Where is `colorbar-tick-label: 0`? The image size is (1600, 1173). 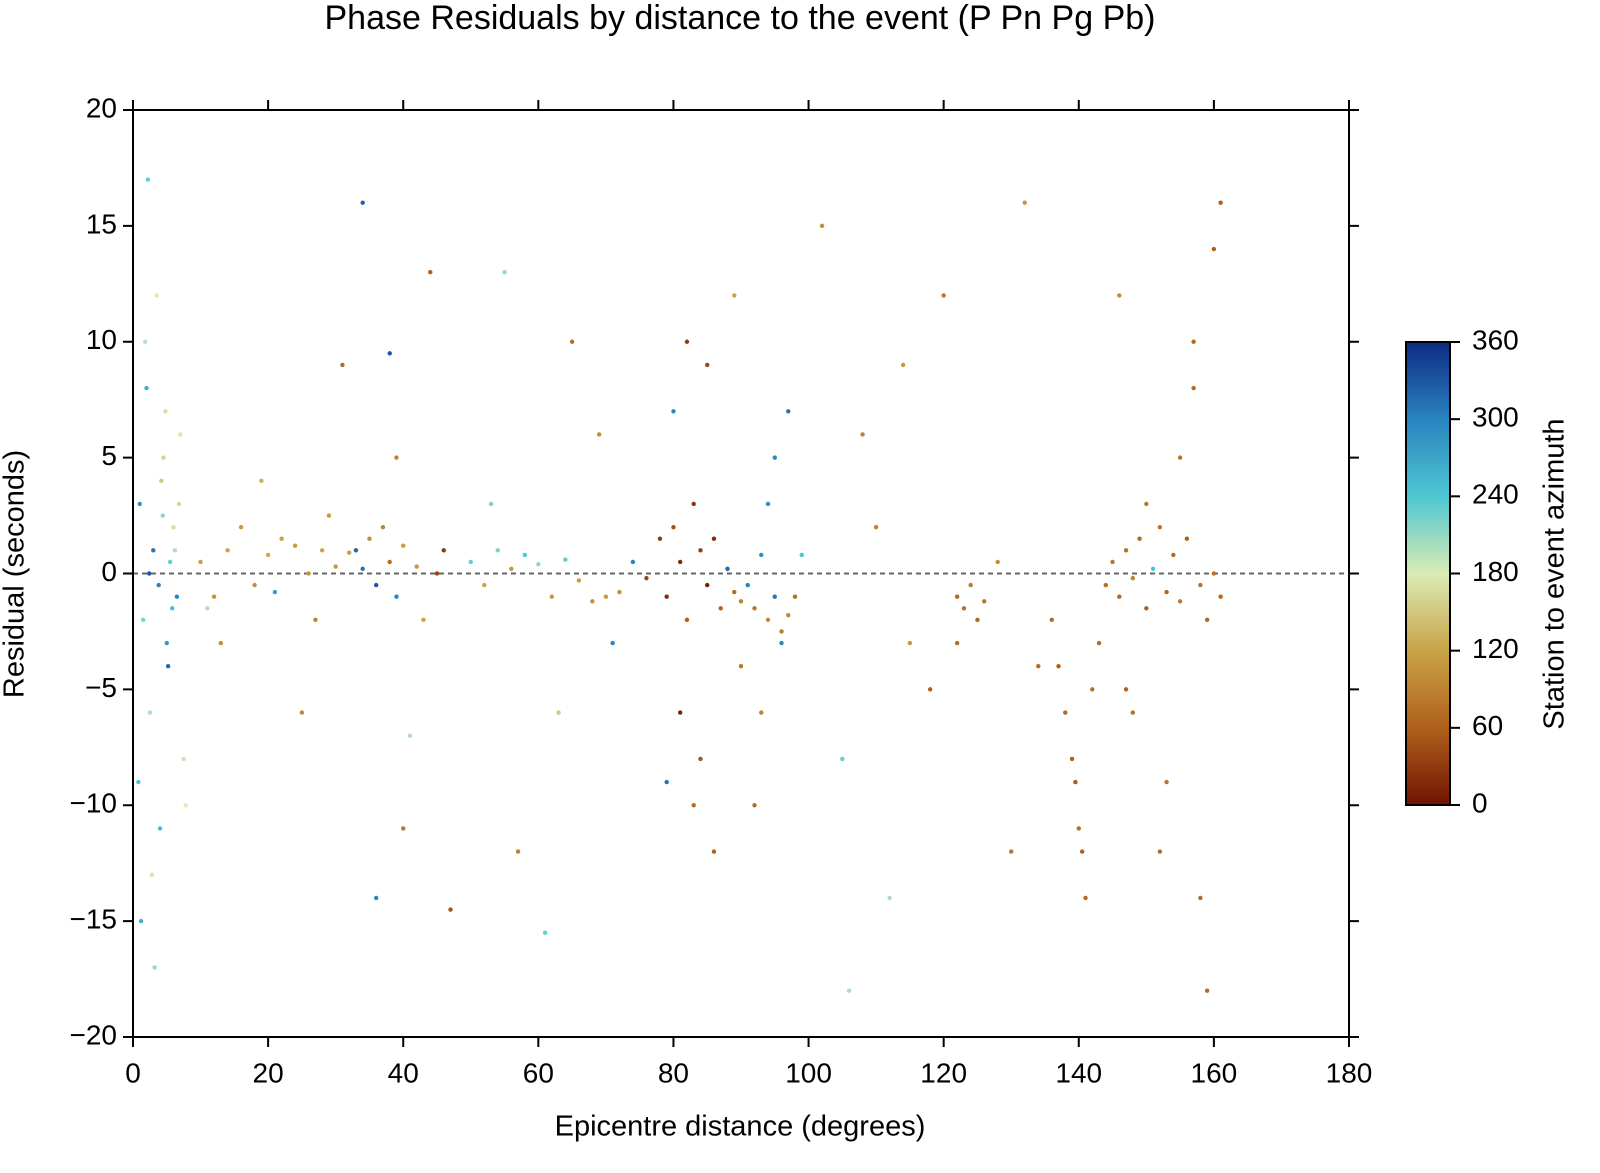 colorbar-tick-label: 0 is located at coordinates (1480, 802).